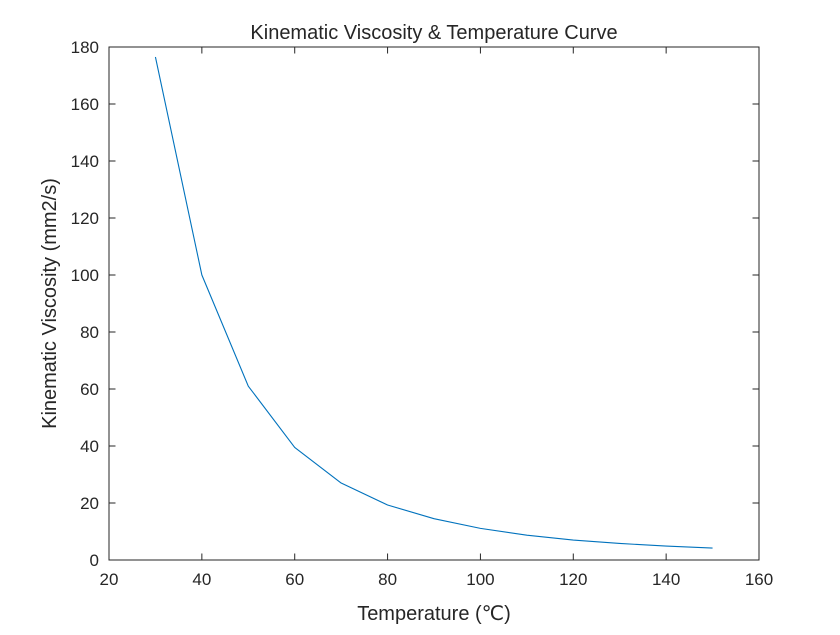 The width and height of the screenshot is (840, 635). Describe the element at coordinates (85, 218) in the screenshot. I see `y-tick-label-120: 120` at that location.